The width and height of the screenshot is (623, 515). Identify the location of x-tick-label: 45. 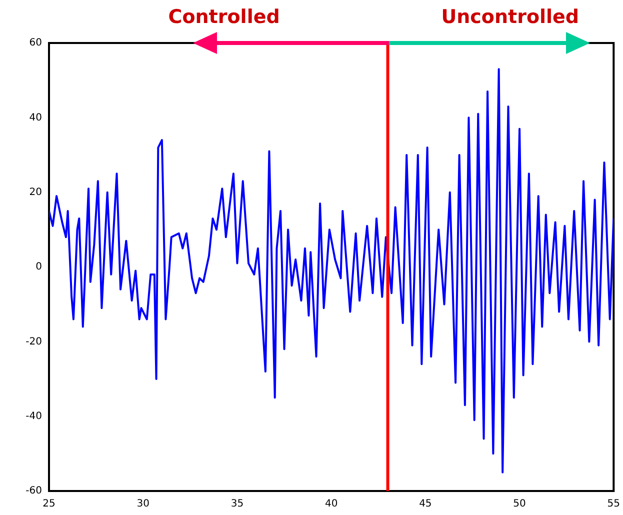
(425, 504).